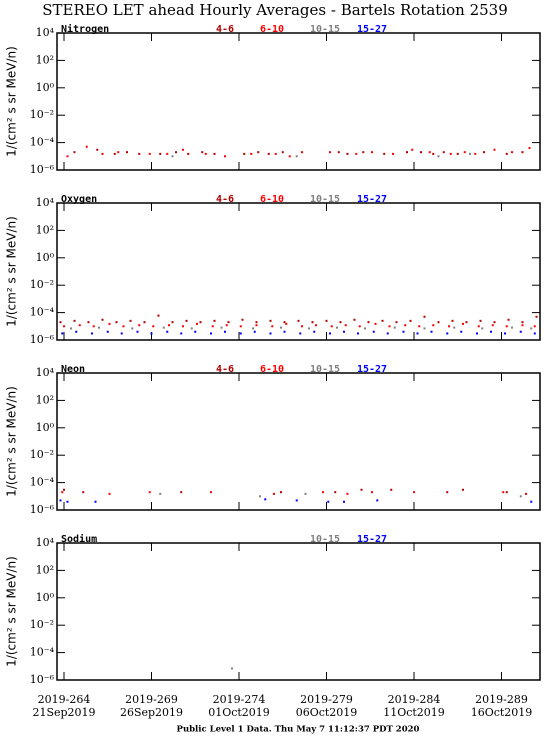 Image resolution: width=550 pixels, height=739 pixels. What do you see at coordinates (42, 509) in the screenshot?
I see `y-tick-label: 10⁻⁶` at bounding box center [42, 509].